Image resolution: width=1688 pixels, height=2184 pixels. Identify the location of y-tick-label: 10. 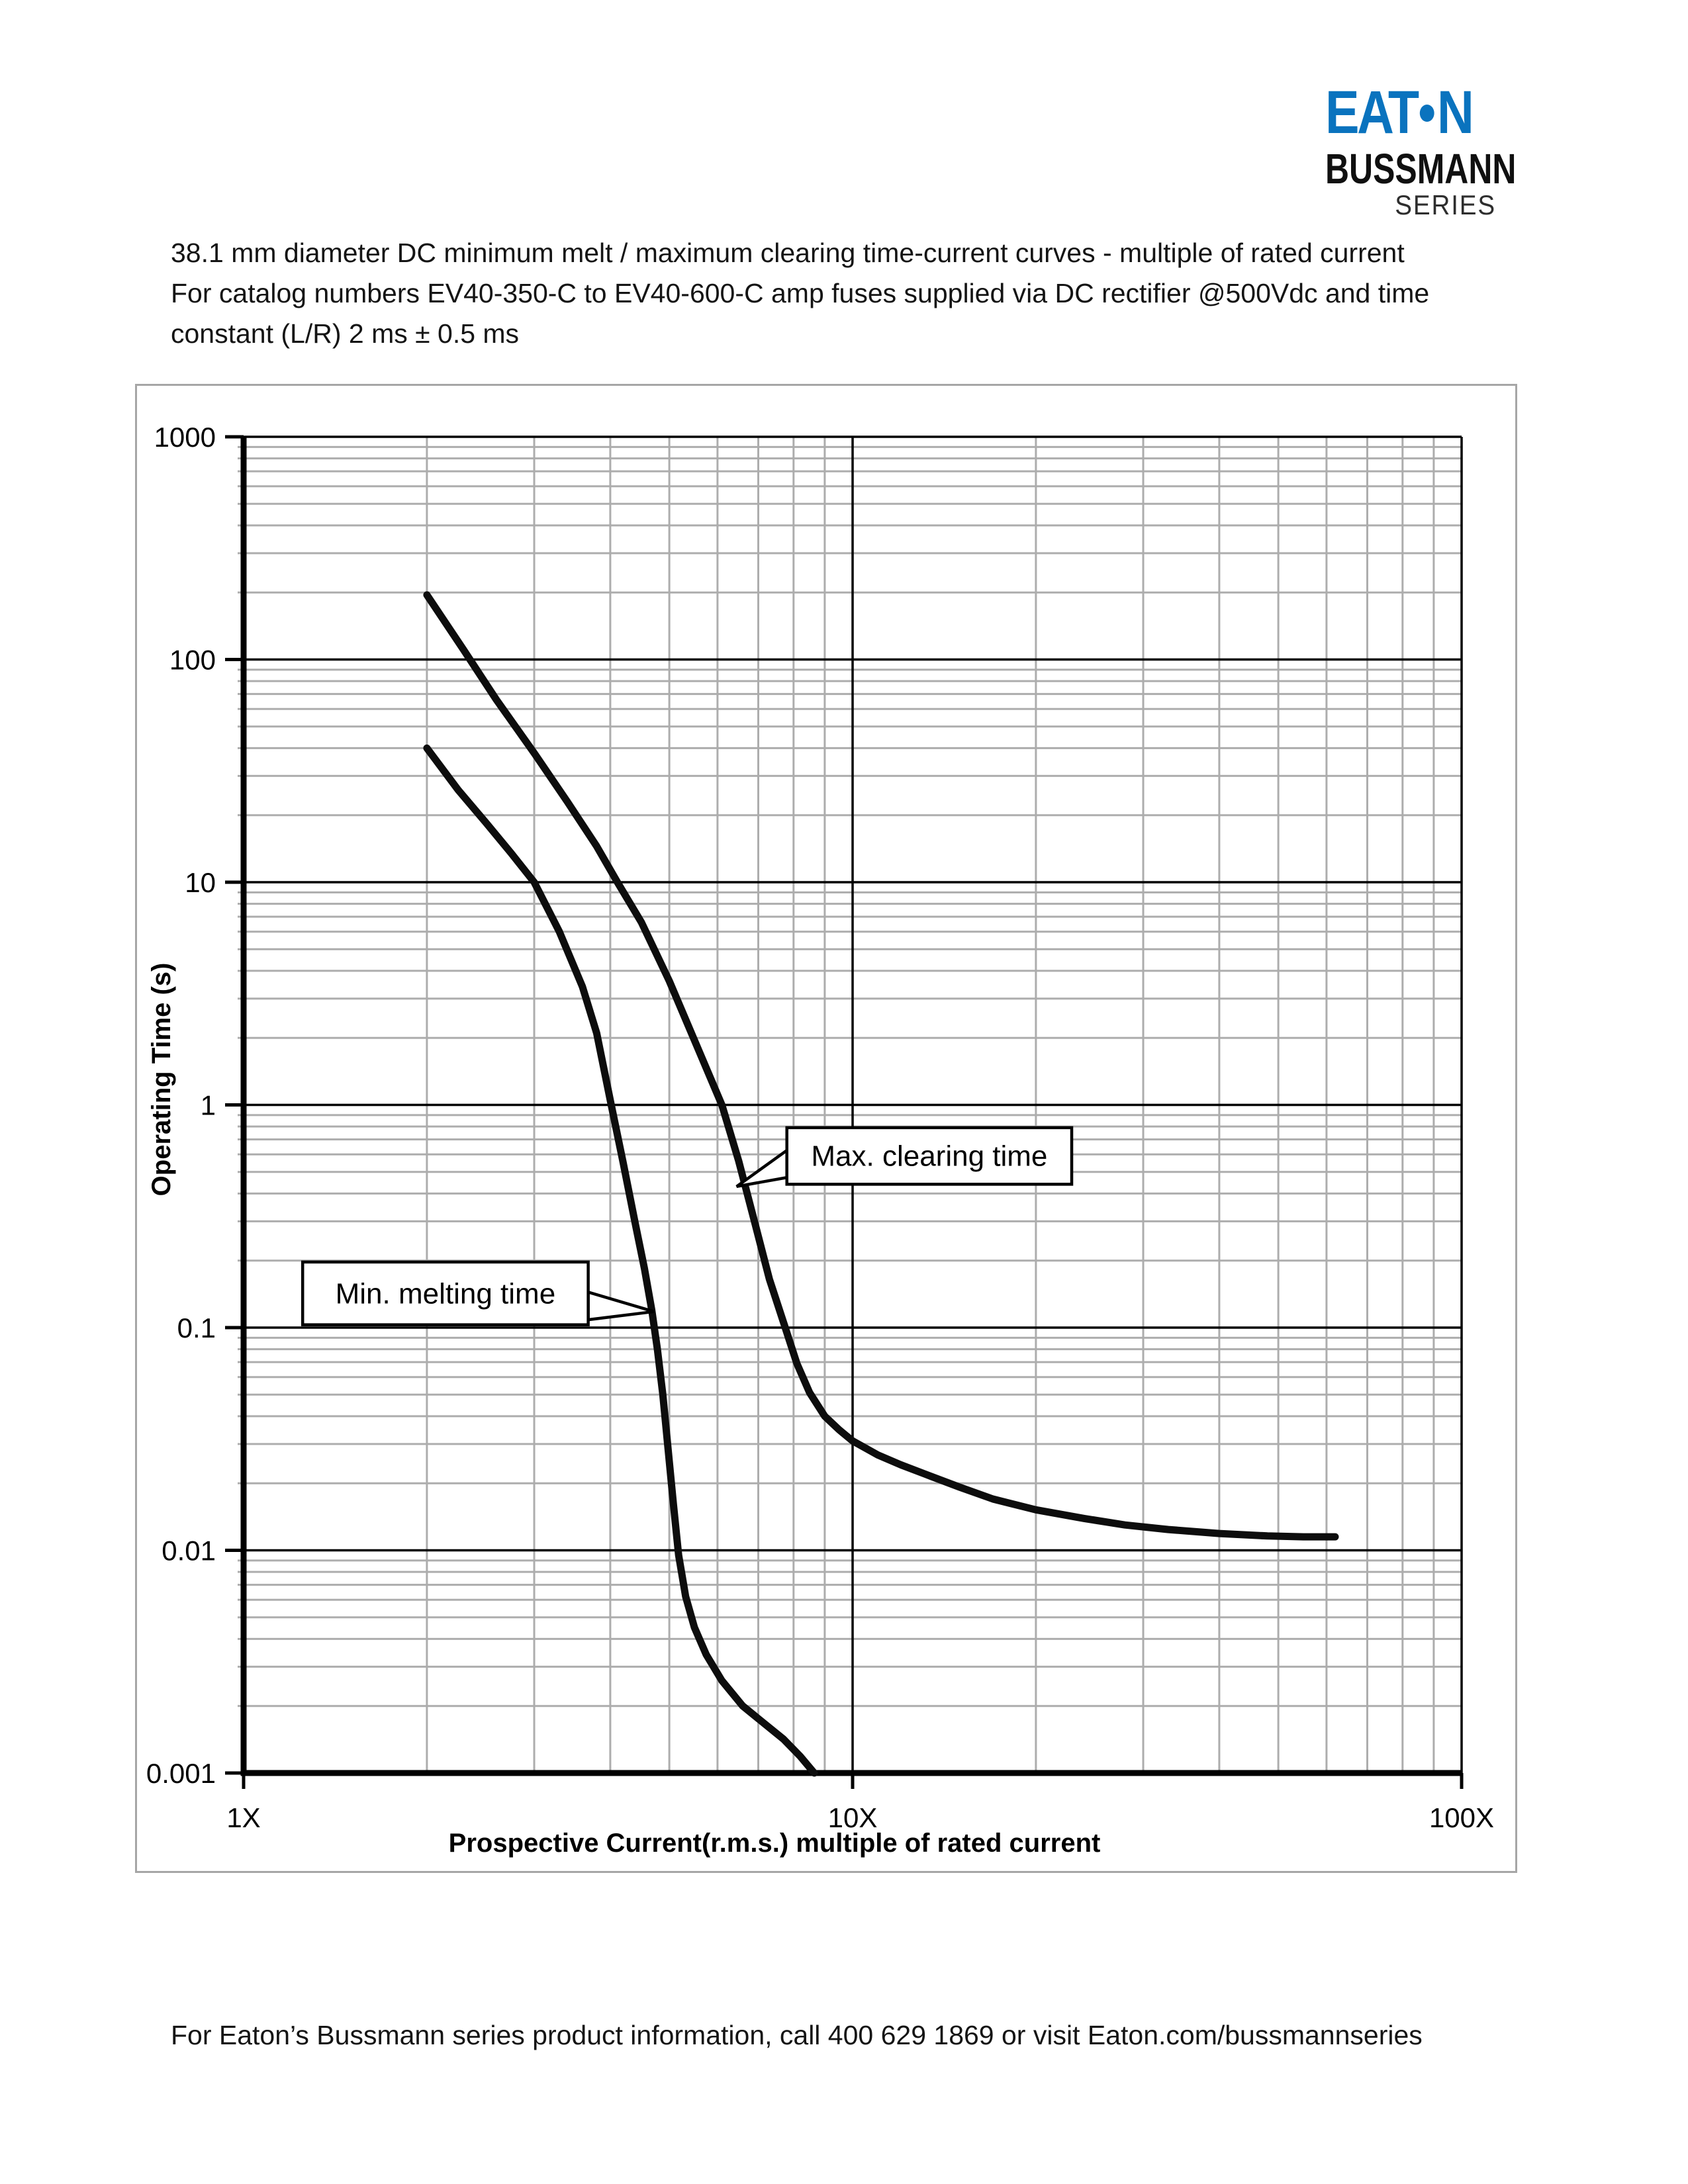
(200, 883).